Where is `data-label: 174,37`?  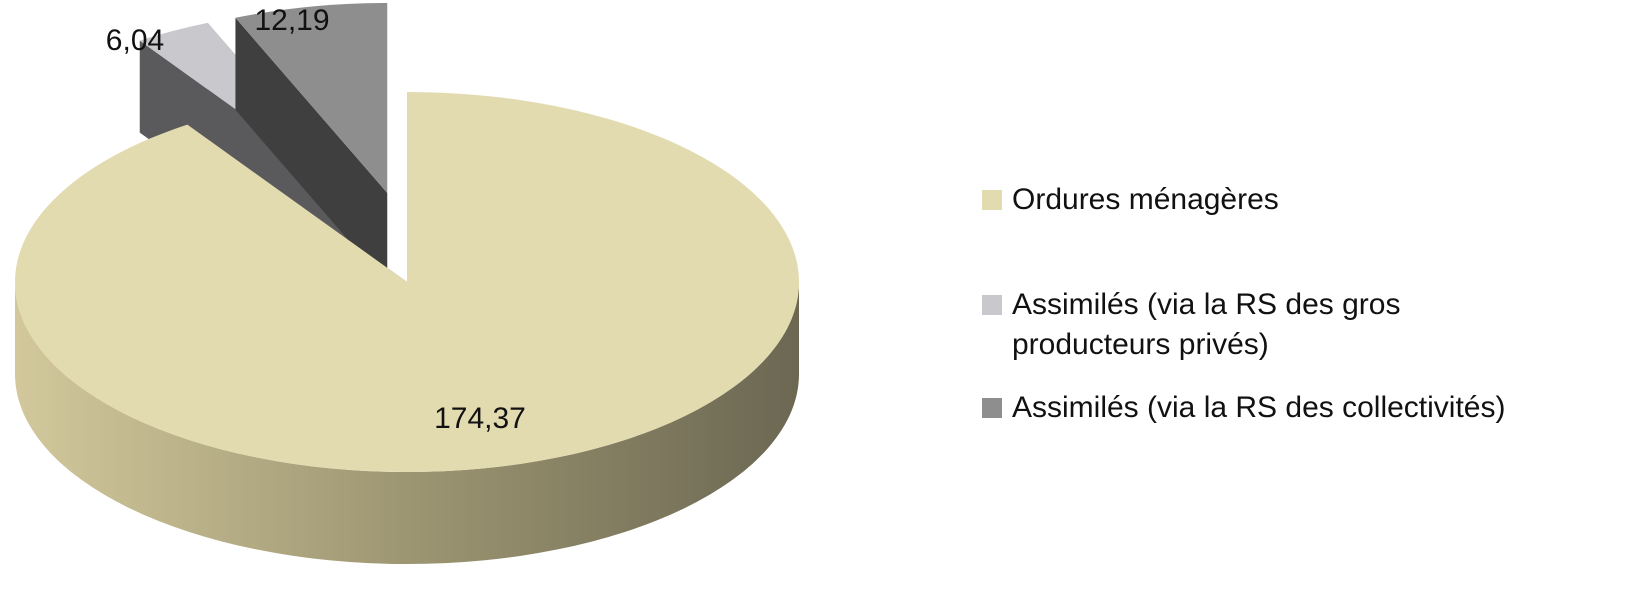 data-label: 174,37 is located at coordinates (480, 418).